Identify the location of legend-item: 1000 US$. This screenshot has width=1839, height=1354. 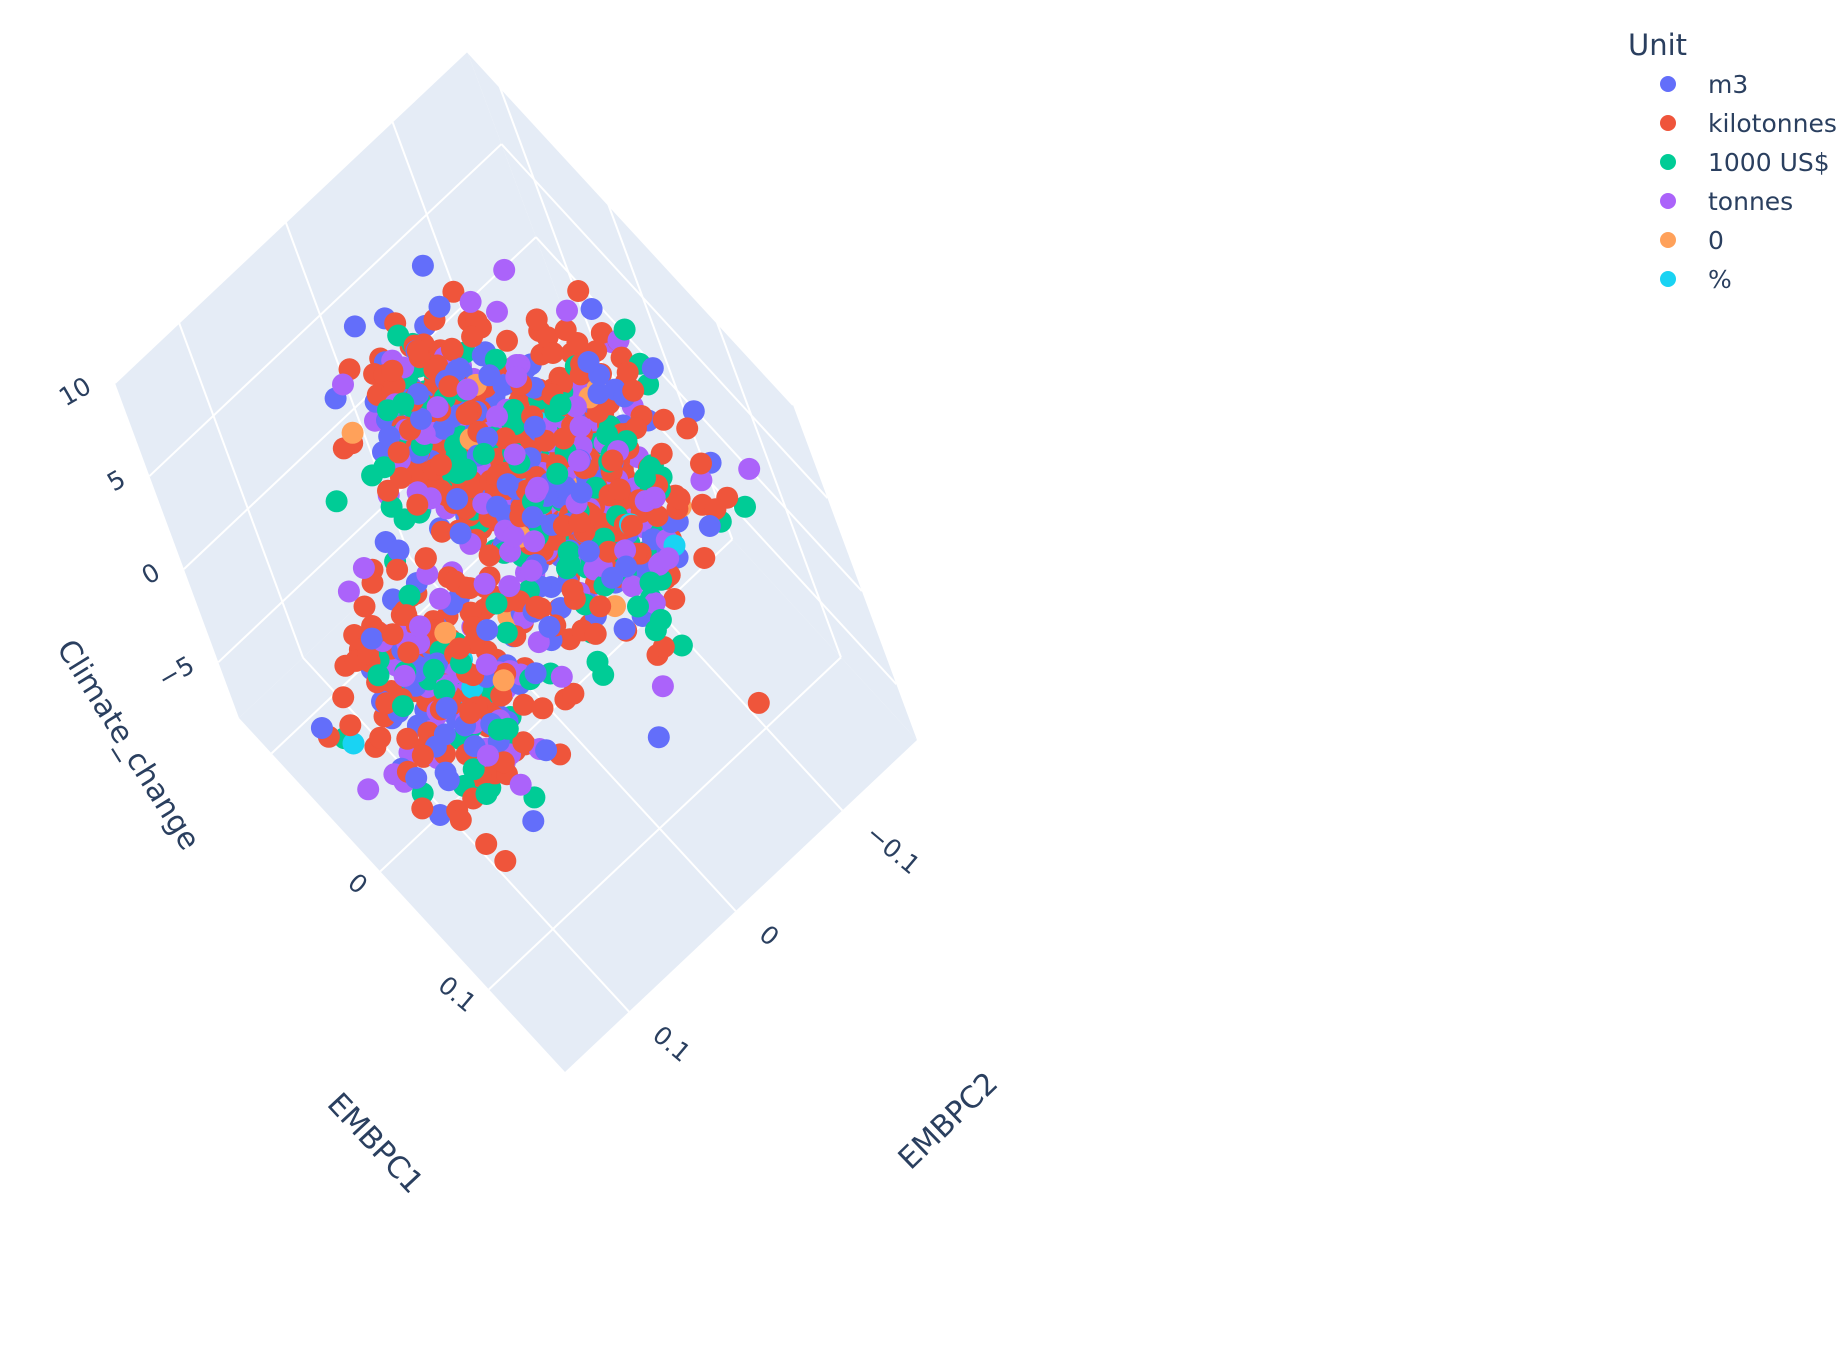
(1745, 162).